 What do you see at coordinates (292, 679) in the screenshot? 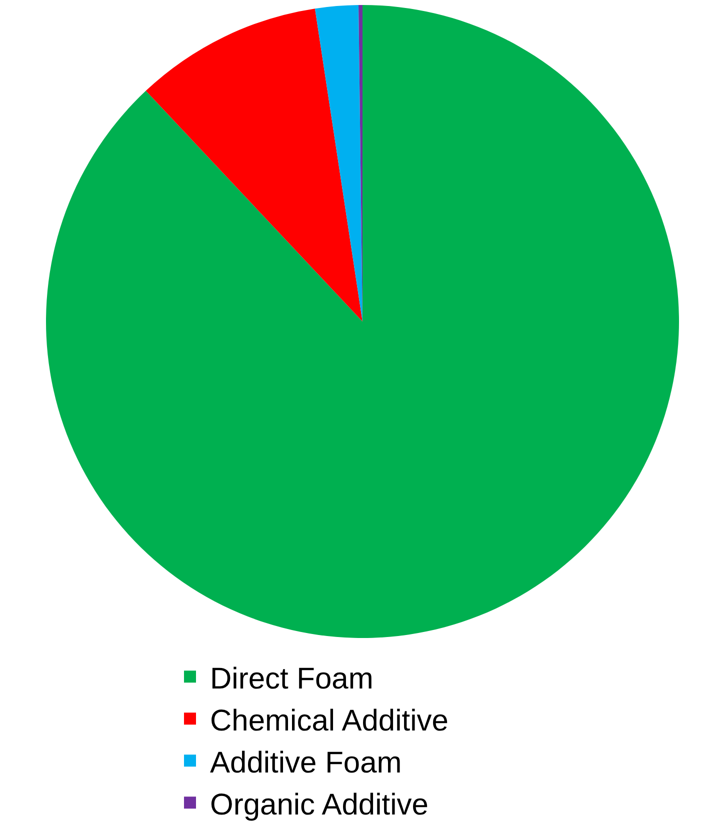
I see `legend-label: Direct Foam` at bounding box center [292, 679].